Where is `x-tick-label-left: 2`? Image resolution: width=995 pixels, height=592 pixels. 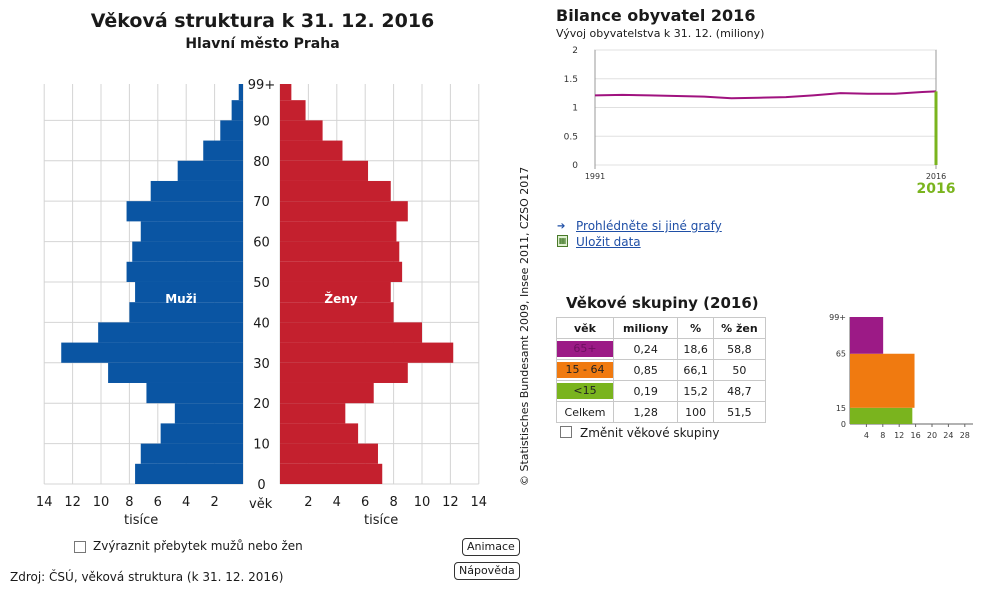 x-tick-label-left: 2 is located at coordinates (214, 502).